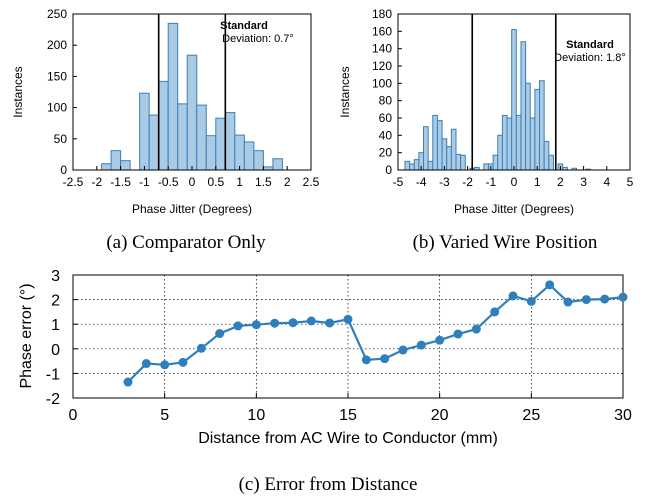 Image resolution: width=651 pixels, height=500 pixels. I want to click on y-tick-label: -2, so click(53, 399).